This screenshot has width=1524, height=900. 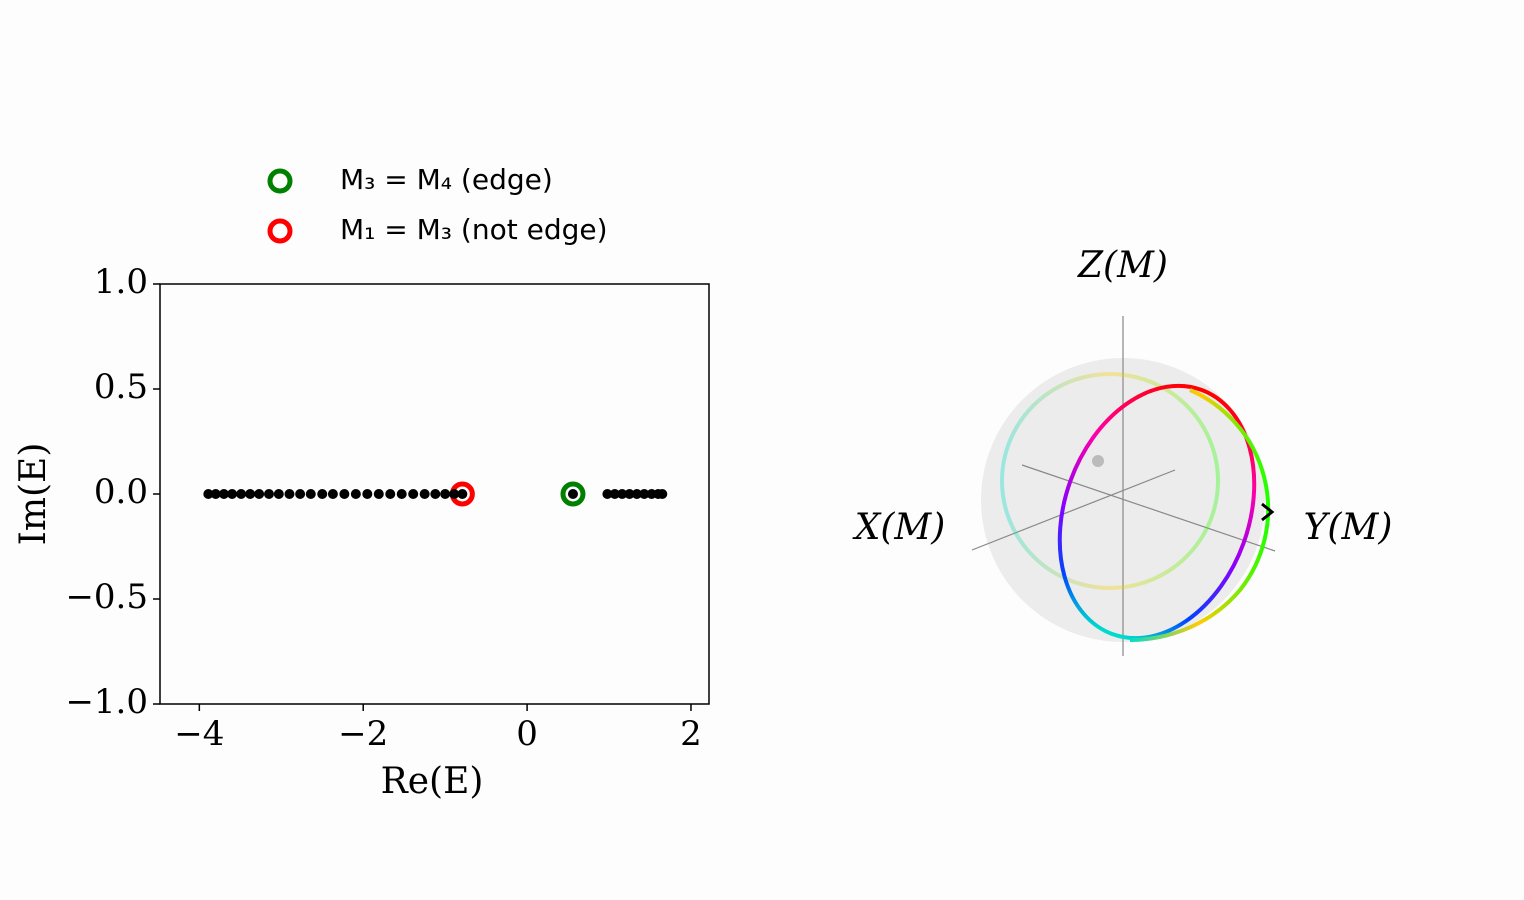 I want to click on x-label: X(M), so click(x=899, y=527).